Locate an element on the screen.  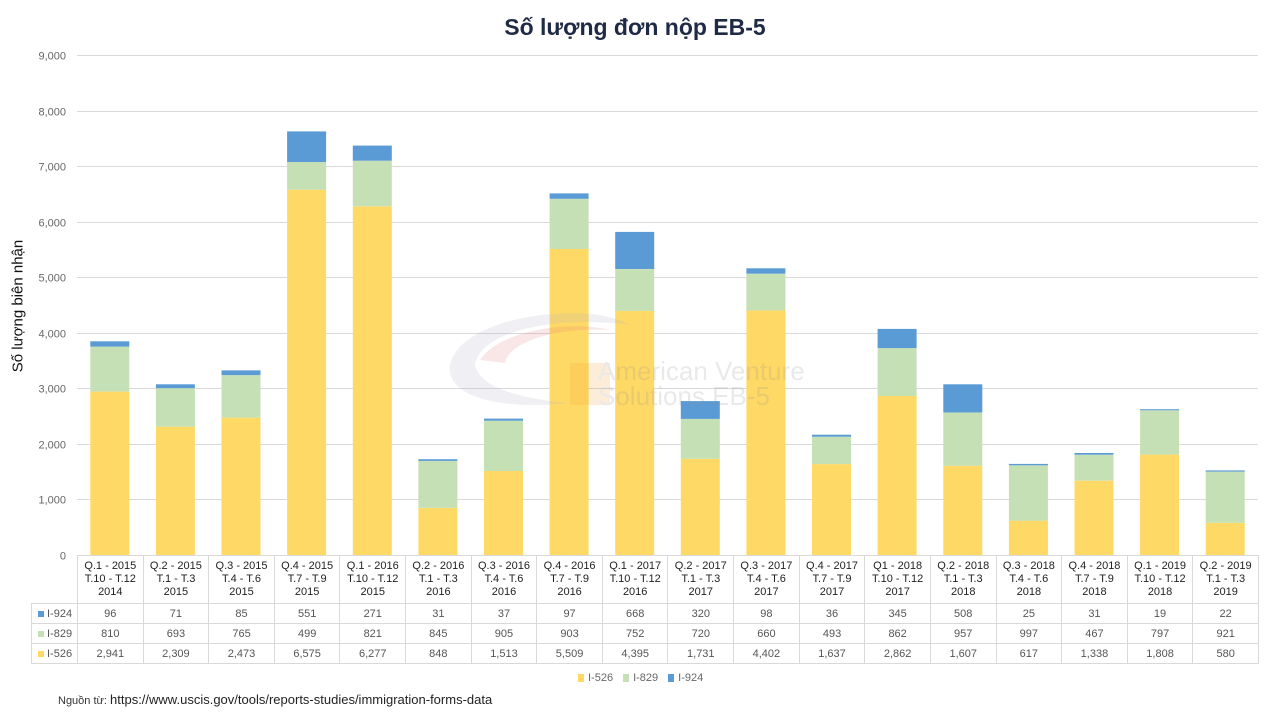
x-category-label: Q.4 - 2016 T.7 - T.9 2016 is located at coordinates (569, 579).